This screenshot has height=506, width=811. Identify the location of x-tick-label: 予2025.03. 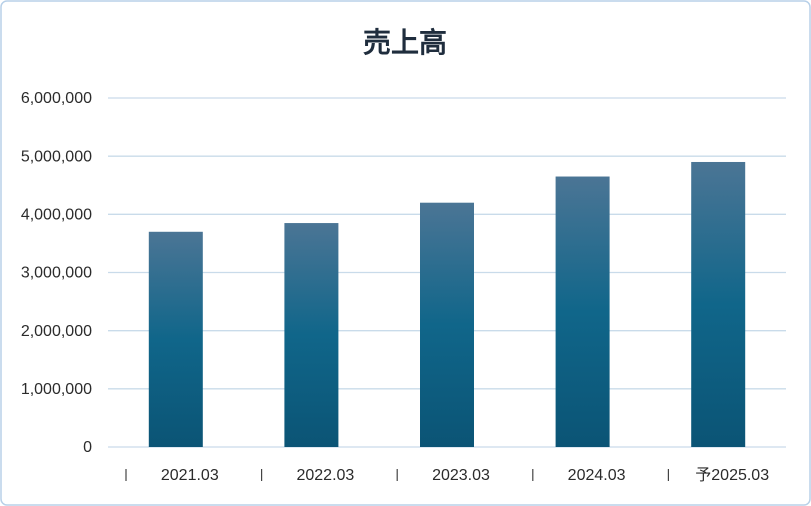
(732, 475).